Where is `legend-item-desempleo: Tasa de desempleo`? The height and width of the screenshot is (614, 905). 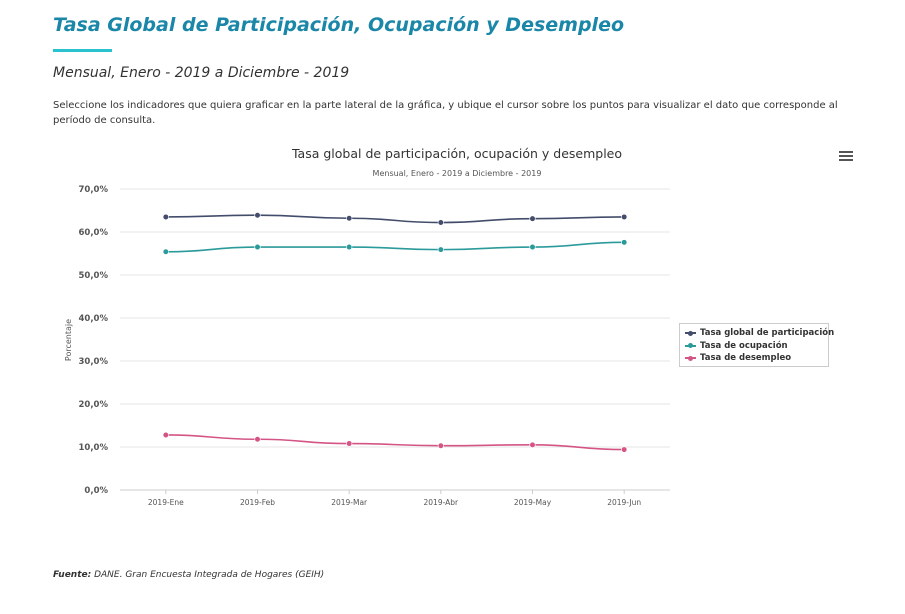
legend-item-desempleo: Tasa de desempleo is located at coordinates (754, 358).